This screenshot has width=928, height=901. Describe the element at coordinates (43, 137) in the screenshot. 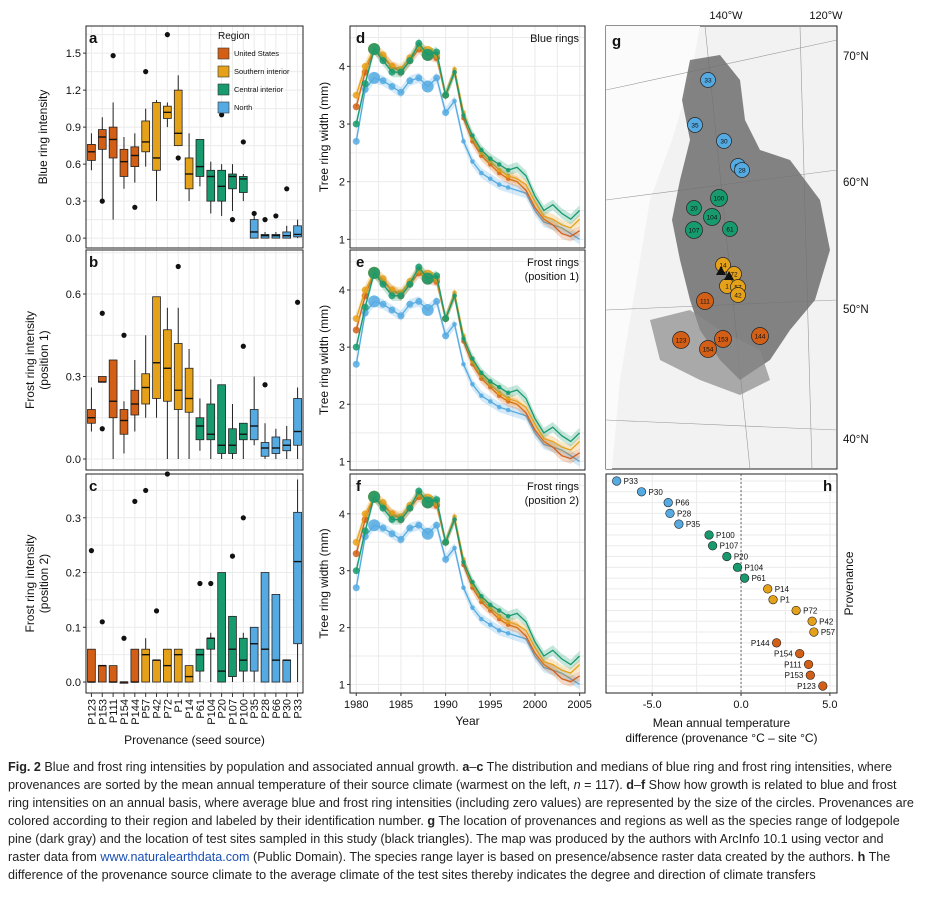

I see `y-axis-label: Blue ring intensity` at that location.